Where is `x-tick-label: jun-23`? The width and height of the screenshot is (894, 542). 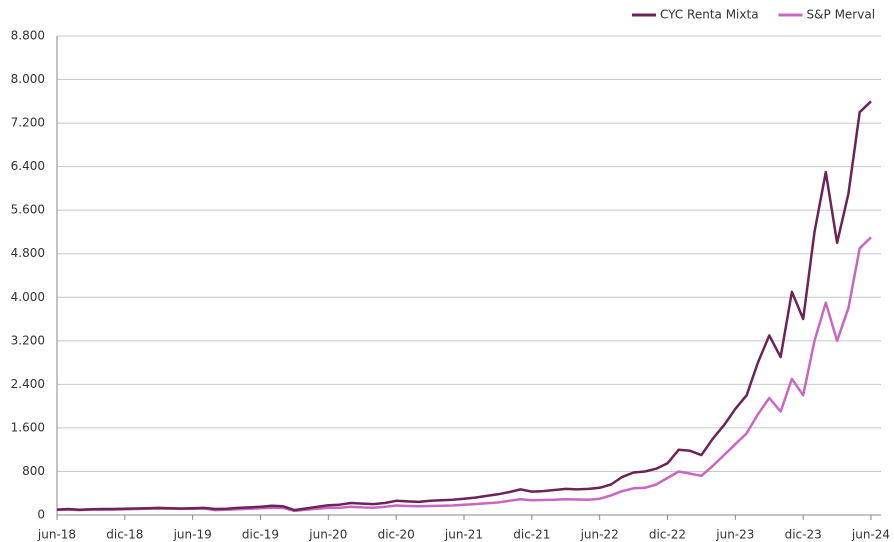 x-tick-label: jun-23 is located at coordinates (734, 535).